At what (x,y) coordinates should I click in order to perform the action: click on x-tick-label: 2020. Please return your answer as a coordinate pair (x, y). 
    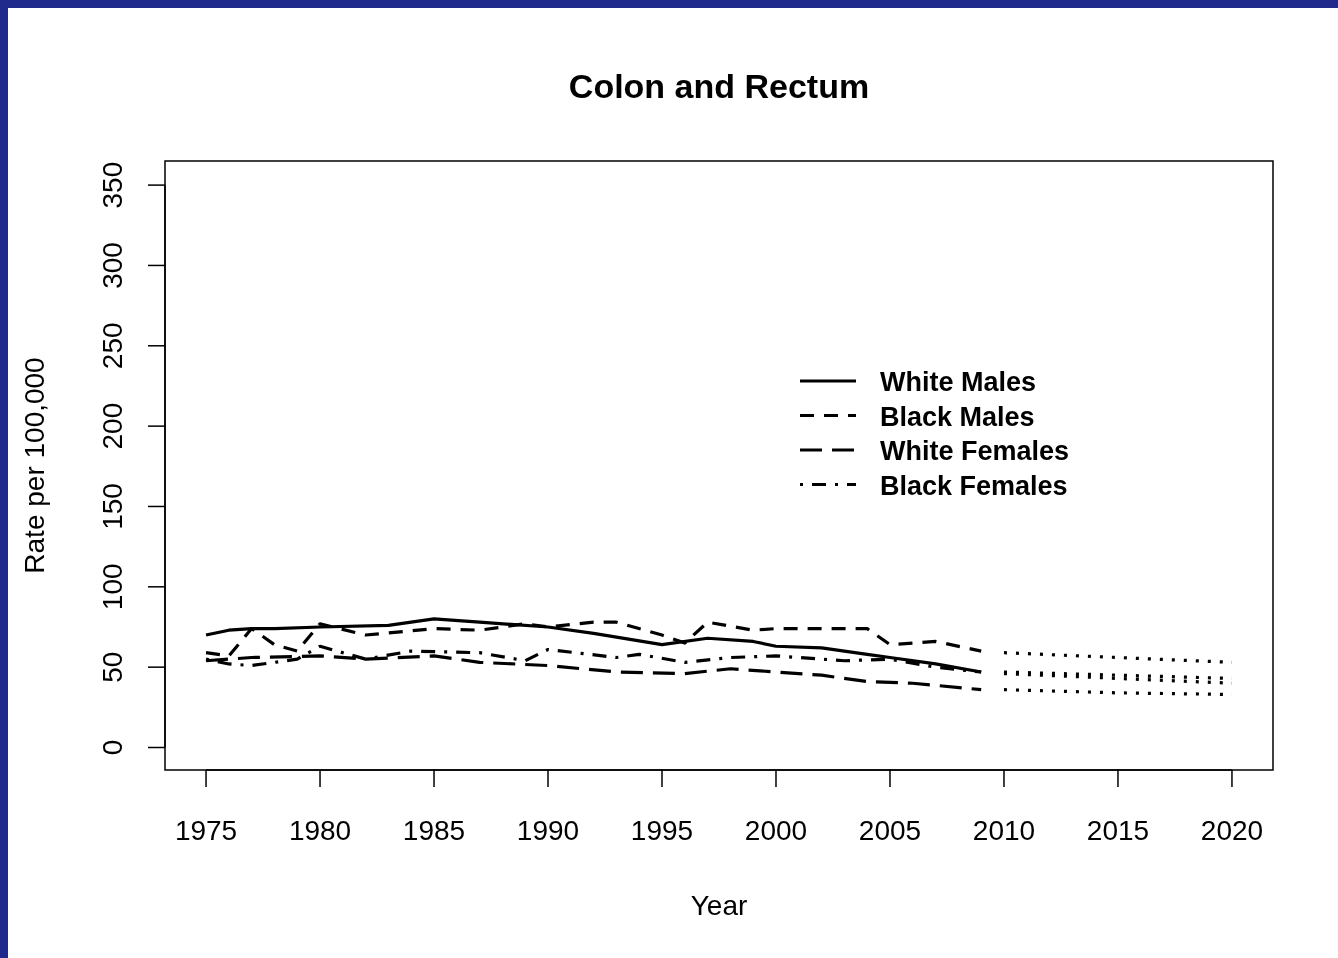
    Looking at the image, I should click on (1232, 830).